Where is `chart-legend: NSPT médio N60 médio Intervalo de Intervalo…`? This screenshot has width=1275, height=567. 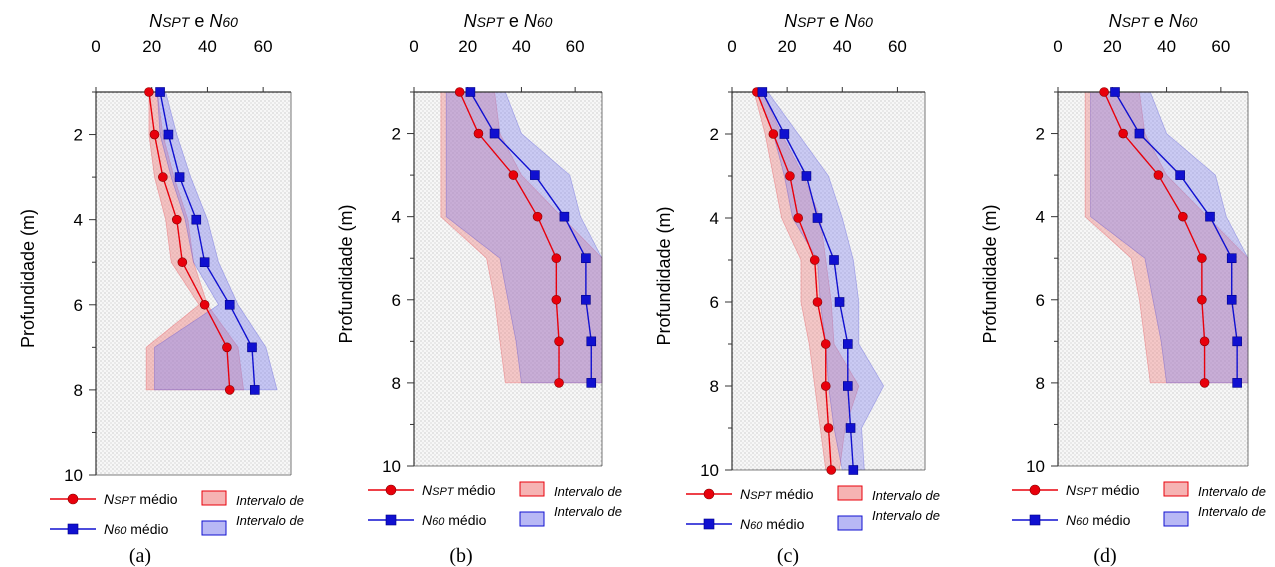 chart-legend: NSPT médio N60 médio Intervalo de Intervalo… is located at coordinates (813, 508).